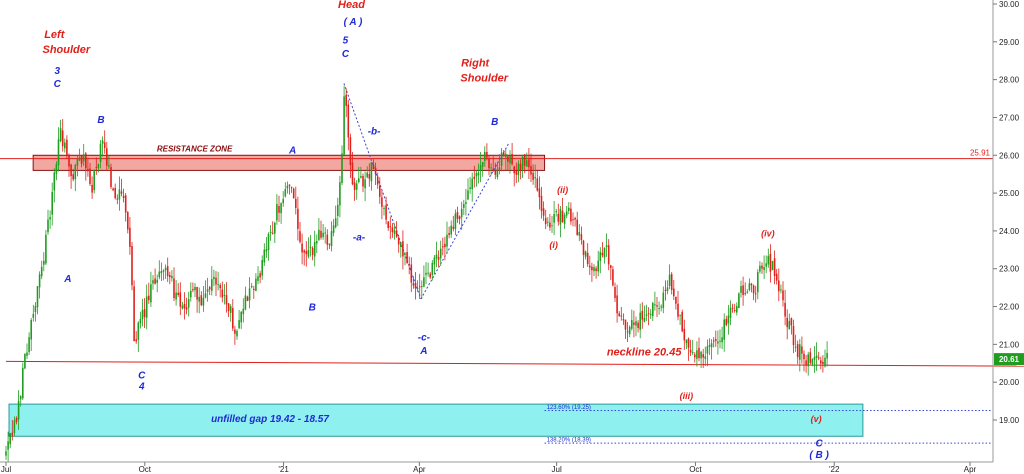 The image size is (1024, 474). Describe the element at coordinates (1009, 344) in the screenshot. I see `y-tick-label: 21.00` at that location.